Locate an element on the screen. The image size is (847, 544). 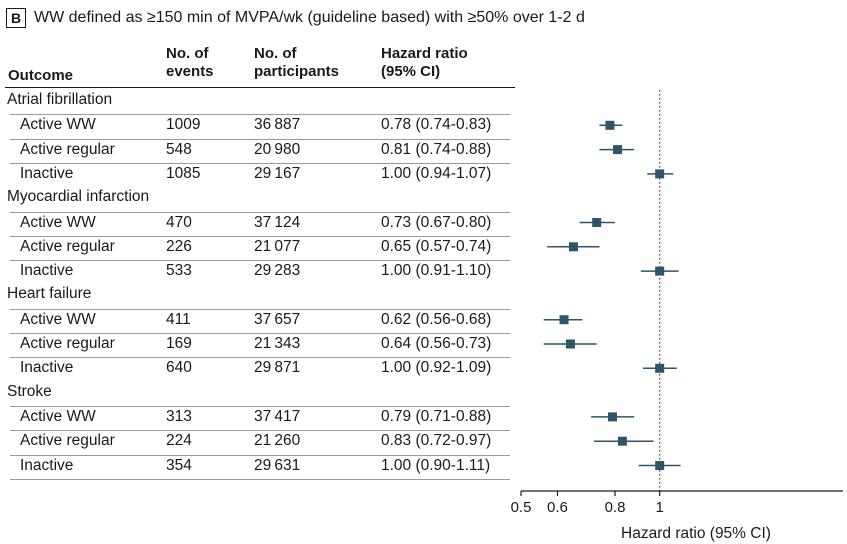
outcome-group-row: Stroke is located at coordinates (260, 393).